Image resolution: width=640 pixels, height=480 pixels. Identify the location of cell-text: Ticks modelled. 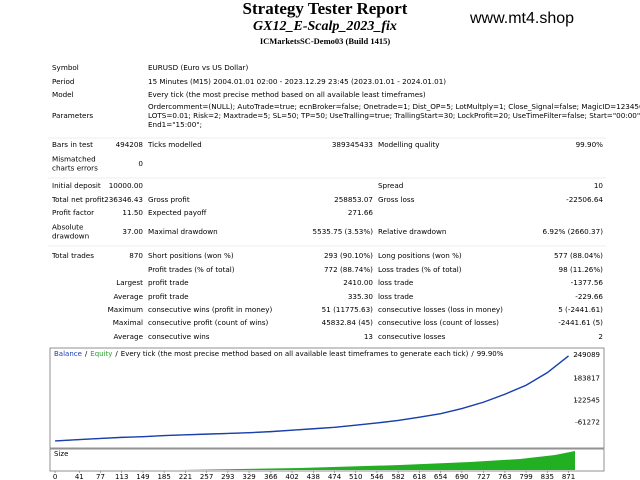
(174, 144).